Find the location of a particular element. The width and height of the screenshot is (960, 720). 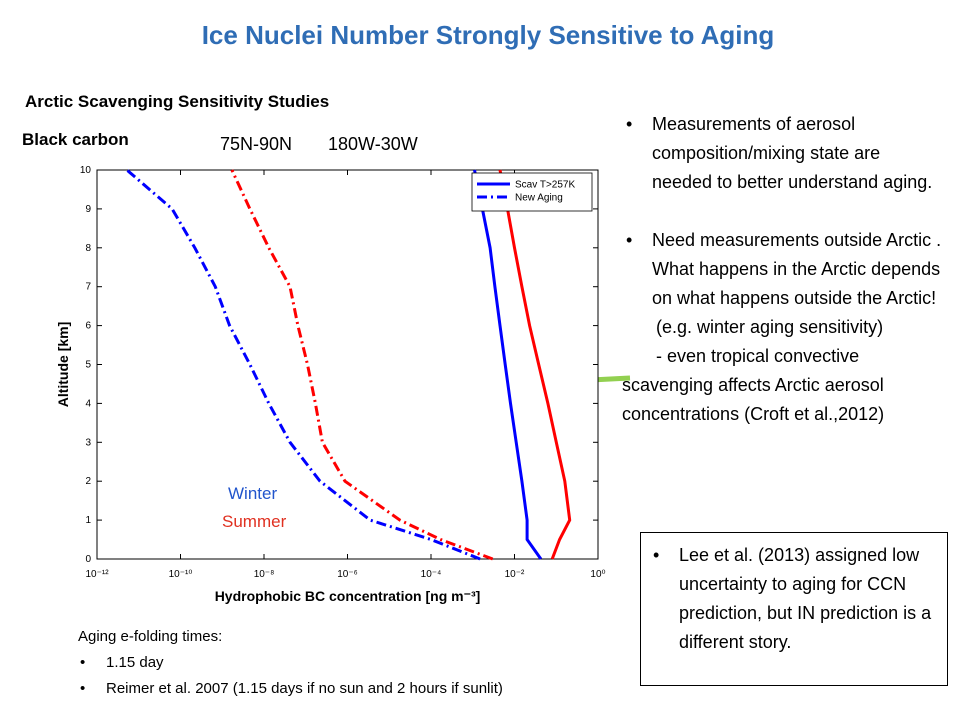

y-tick-label: 9 is located at coordinates (88, 209).